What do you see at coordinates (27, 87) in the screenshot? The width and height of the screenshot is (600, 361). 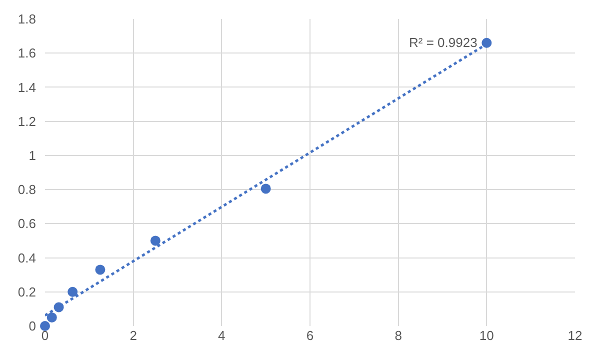 I see `y-tick-label: 1.4` at bounding box center [27, 87].